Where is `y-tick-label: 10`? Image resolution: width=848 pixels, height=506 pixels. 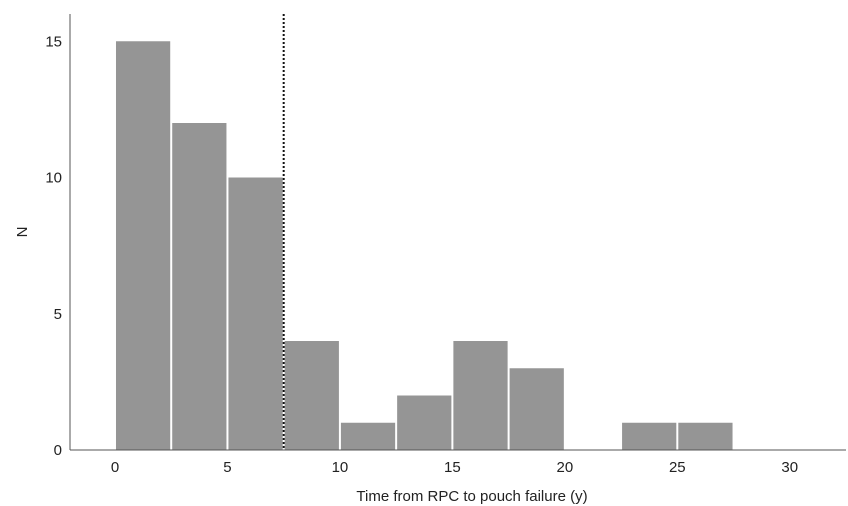 y-tick-label: 10 is located at coordinates (53, 178).